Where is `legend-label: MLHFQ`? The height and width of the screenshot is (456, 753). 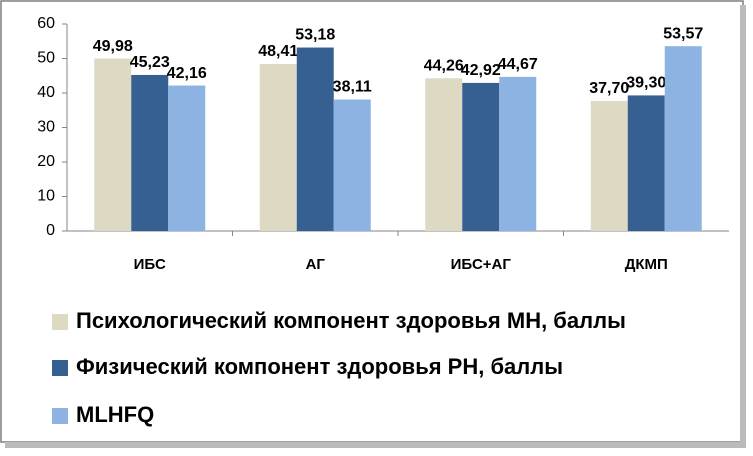 legend-label: MLHFQ is located at coordinates (115, 414).